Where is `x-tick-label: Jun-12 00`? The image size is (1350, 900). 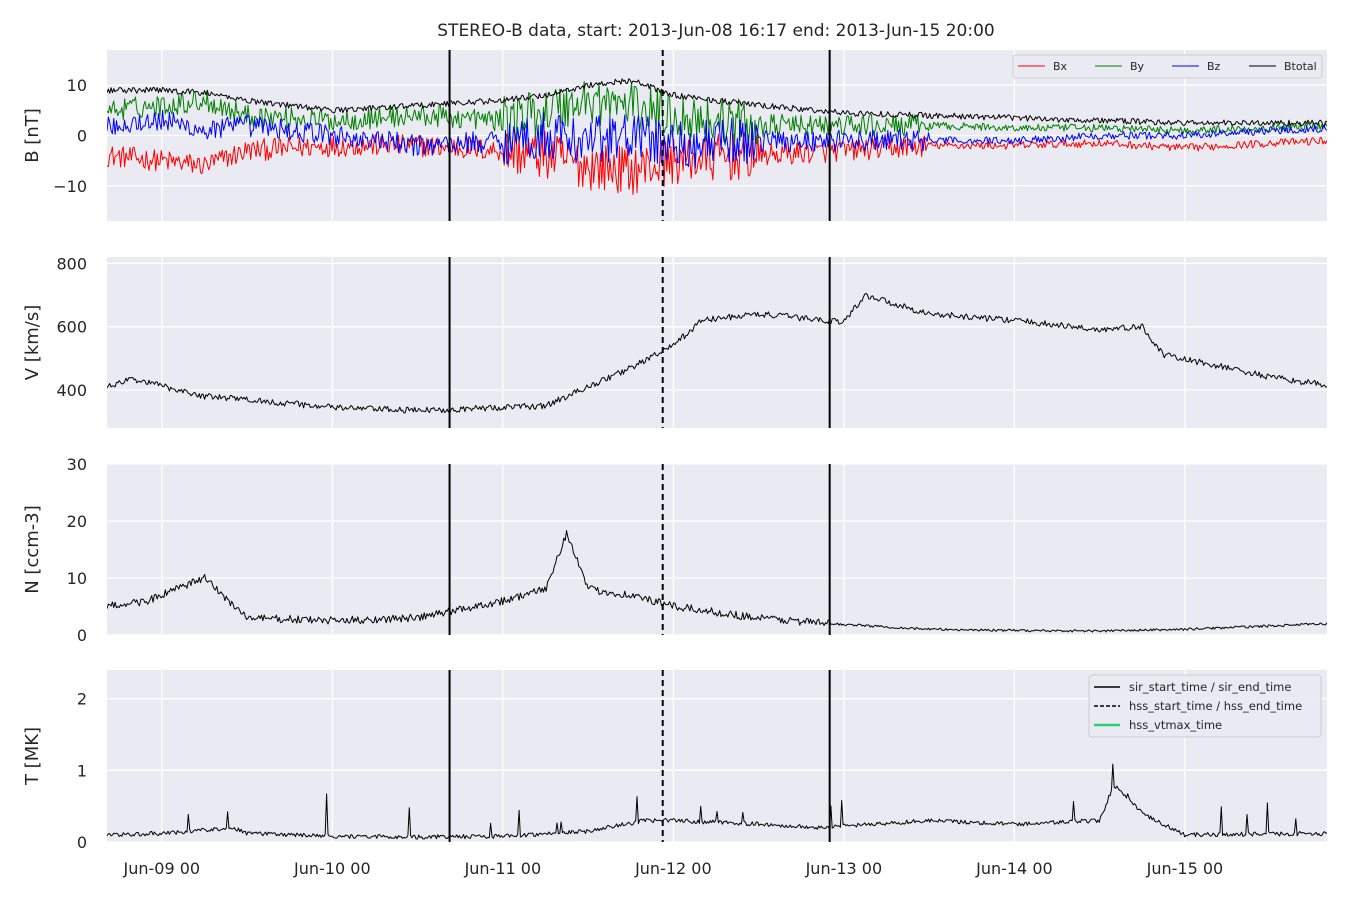
x-tick-label: Jun-12 00 is located at coordinates (673, 868).